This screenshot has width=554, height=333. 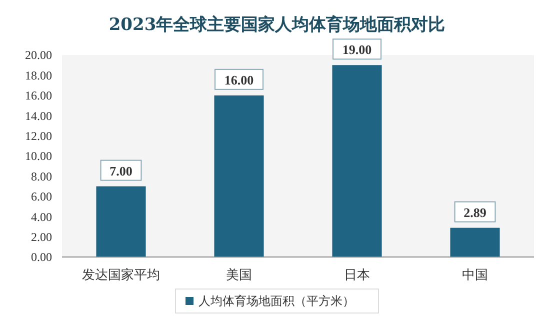 What do you see at coordinates (38, 75) in the screenshot?
I see `y-tick-label: 18.00` at bounding box center [38, 75].